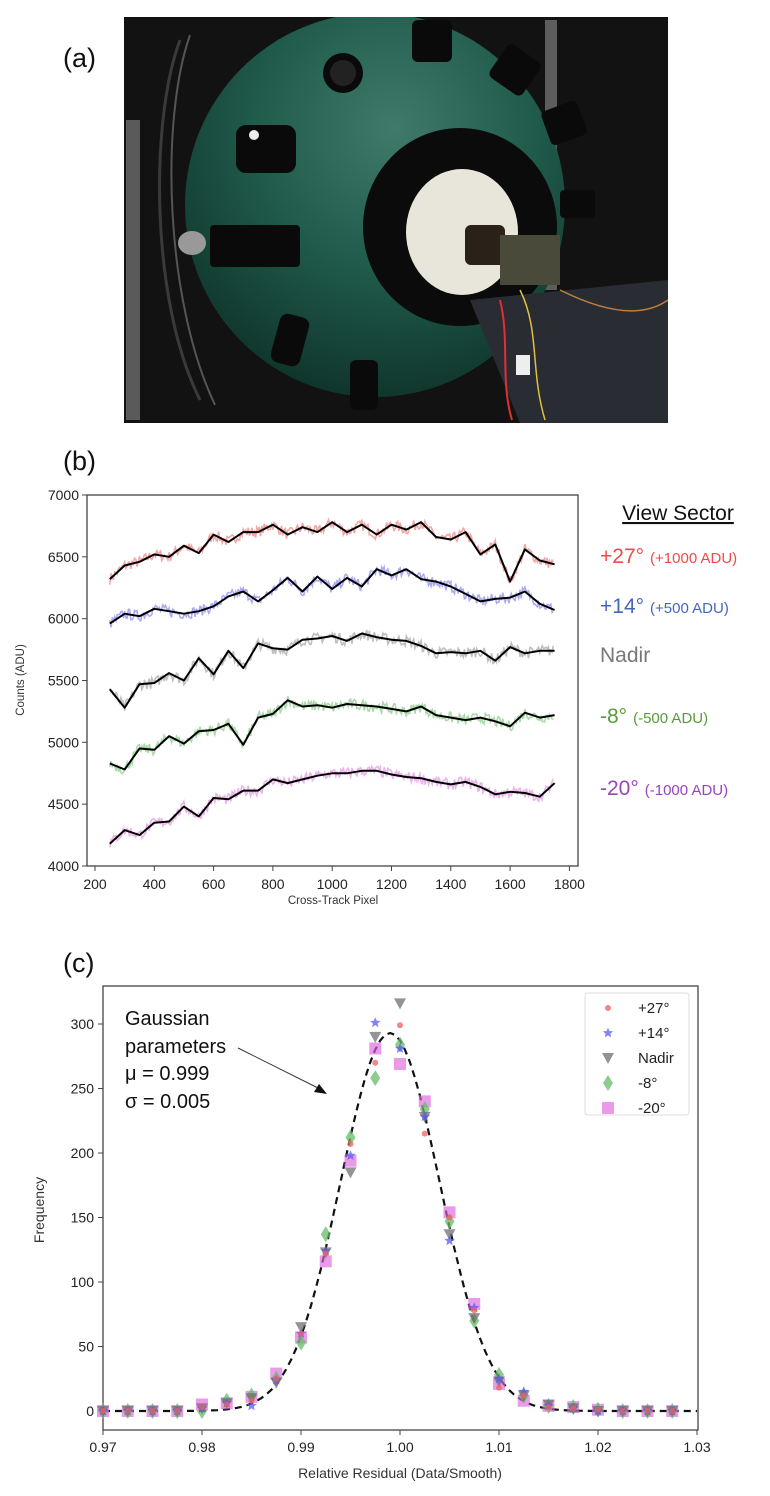 The width and height of the screenshot is (770, 1496). I want to click on y-tick-label: 5000, so click(63, 742).